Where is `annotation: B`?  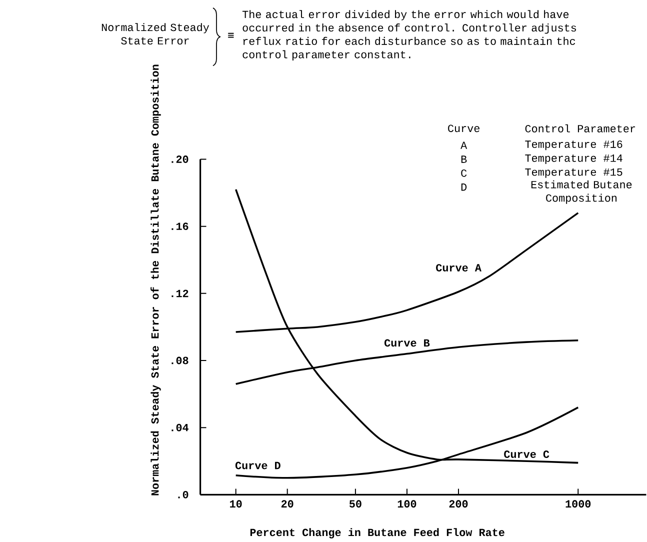
annotation: B is located at coordinates (464, 160).